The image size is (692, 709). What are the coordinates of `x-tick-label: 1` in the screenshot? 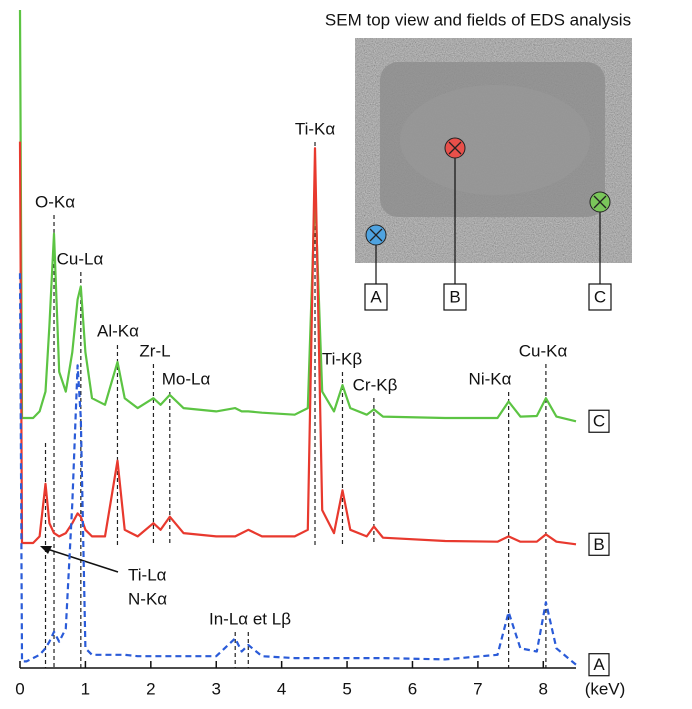 It's located at (85, 688).